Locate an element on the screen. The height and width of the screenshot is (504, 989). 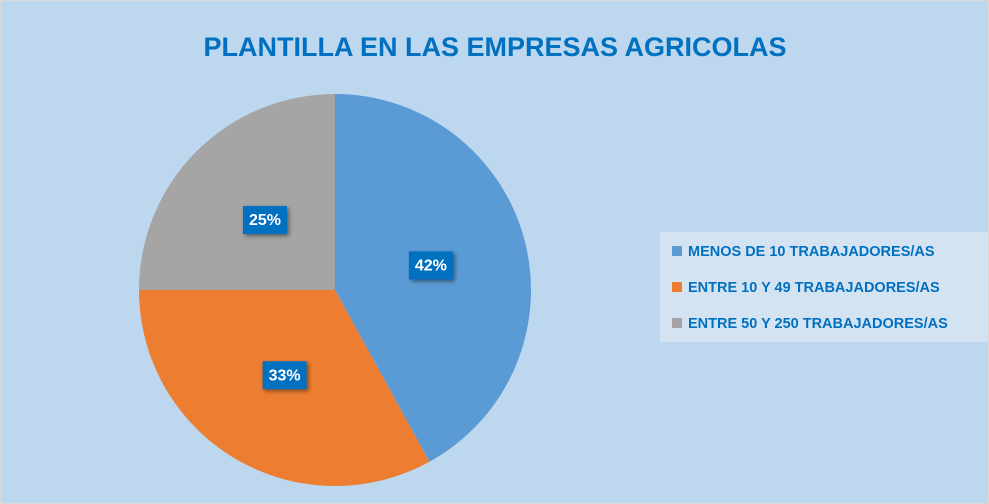
legend-label: MENOS DE 10 TRABAJADORES/AS is located at coordinates (811, 252).